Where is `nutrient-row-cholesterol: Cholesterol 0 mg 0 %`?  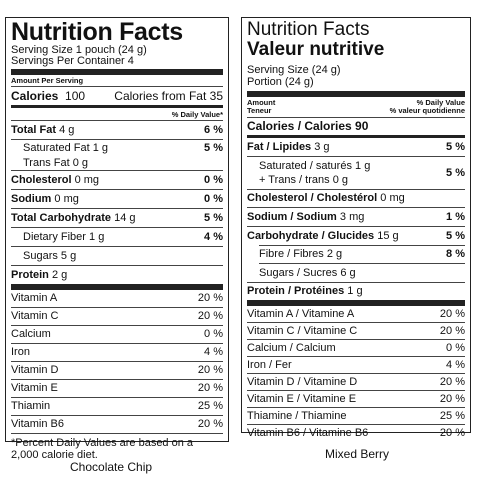 nutrient-row-cholesterol: Cholesterol 0 mg 0 % is located at coordinates (117, 180).